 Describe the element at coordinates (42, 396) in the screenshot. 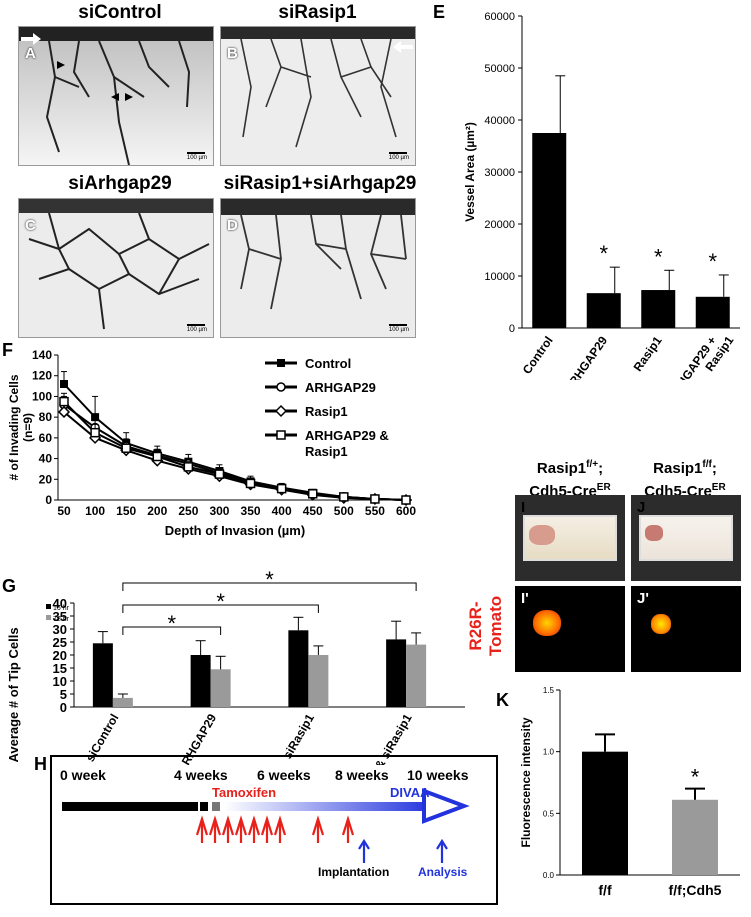

I see `f-y-tick-label: 100` at that location.